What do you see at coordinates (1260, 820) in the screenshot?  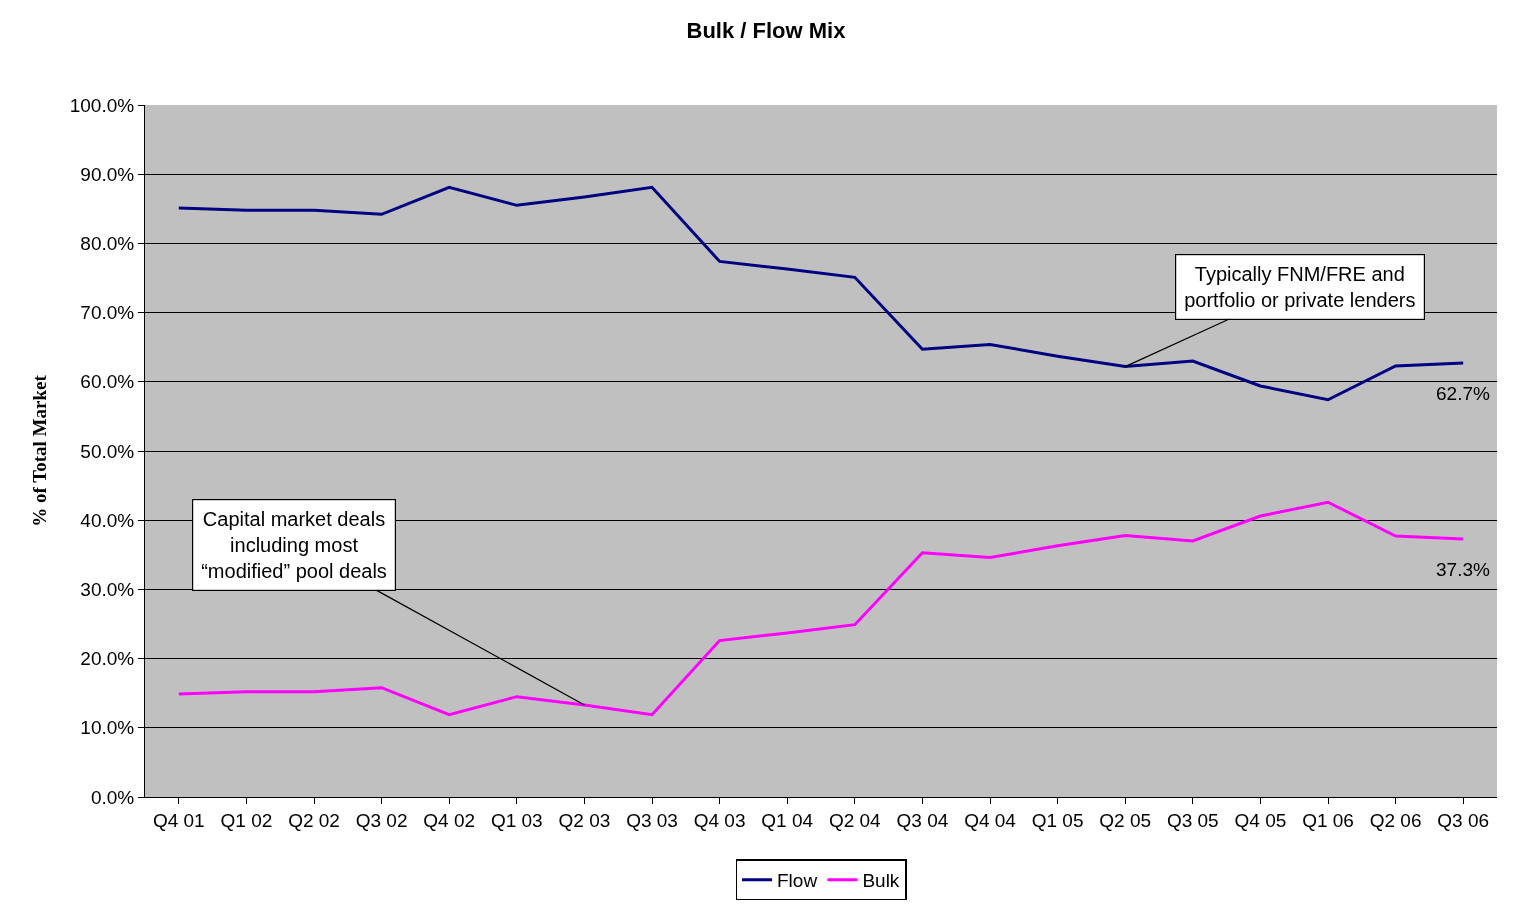 I see `x-tick-label: Q4 05` at bounding box center [1260, 820].